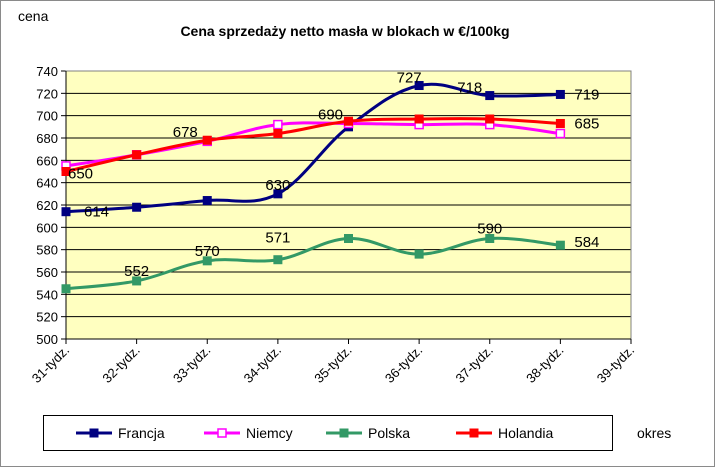  I want to click on data-label: 630, so click(277, 185).